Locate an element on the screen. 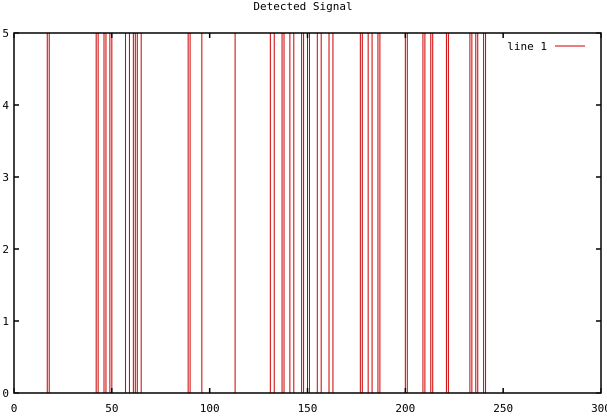 This screenshot has width=607, height=417. x-tick-label: 150 is located at coordinates (308, 408).